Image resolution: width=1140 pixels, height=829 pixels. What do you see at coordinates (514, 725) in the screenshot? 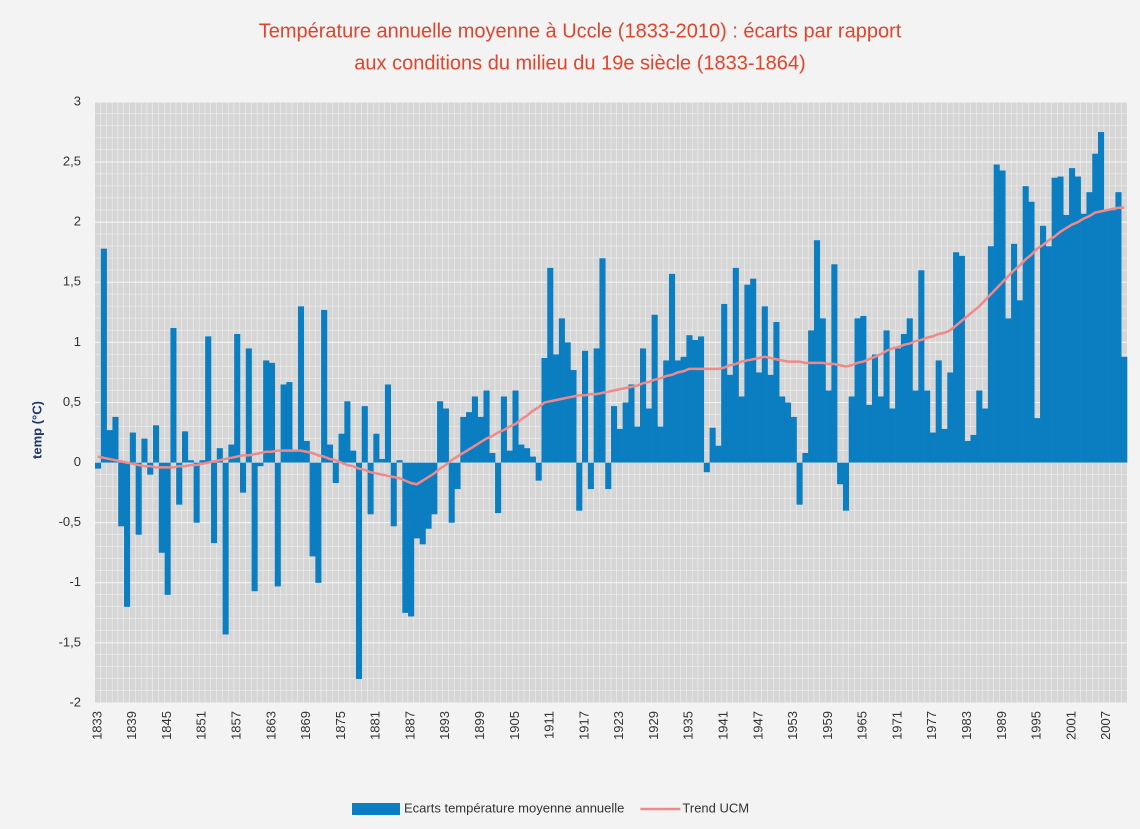
I see `x-tick-label: 1905` at bounding box center [514, 725].